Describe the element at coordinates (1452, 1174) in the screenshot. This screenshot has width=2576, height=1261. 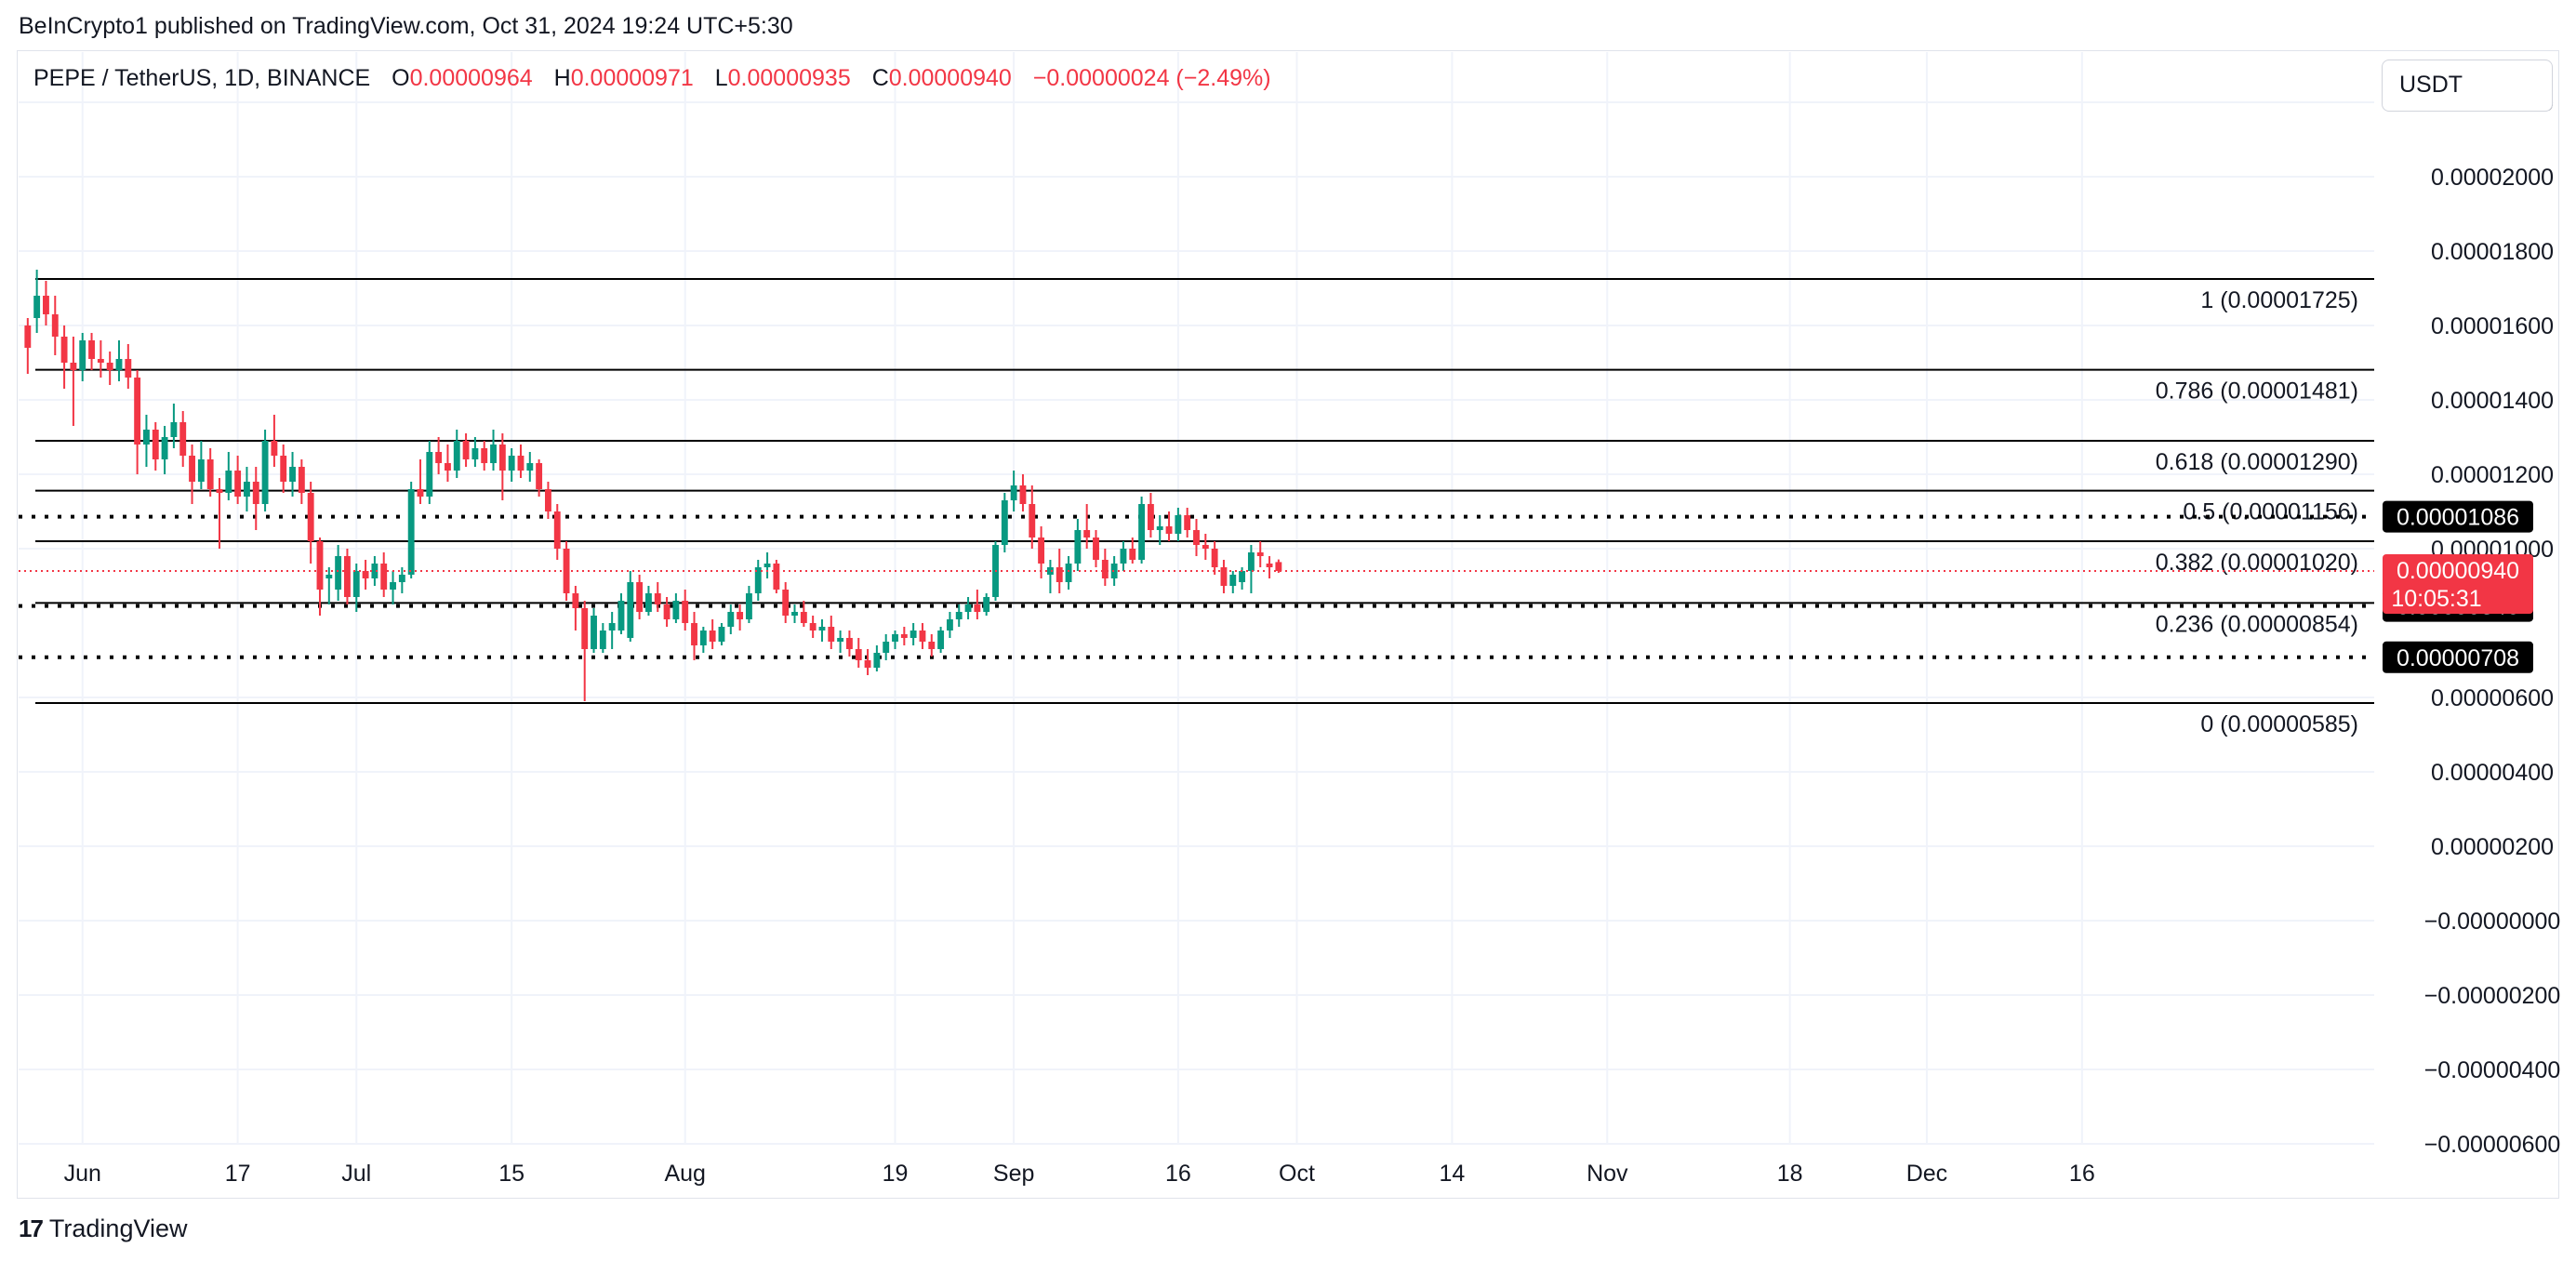
I see `x-tick-label: 14` at that location.